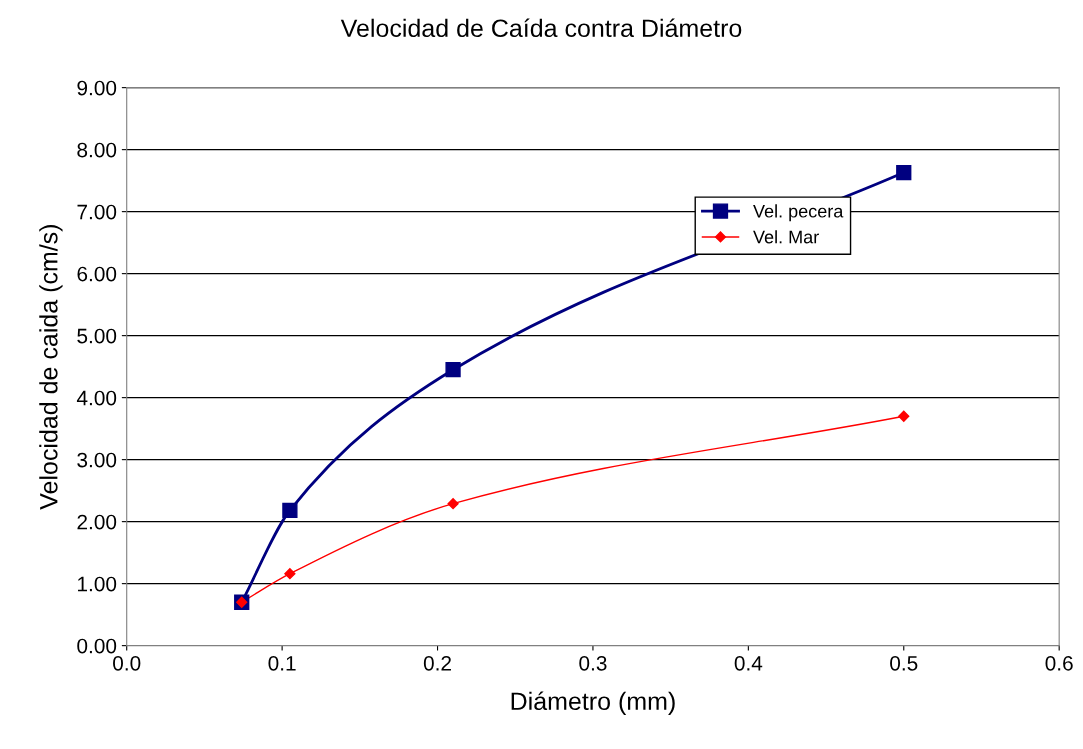 This screenshot has height=749, width=1083. Describe the element at coordinates (97, 274) in the screenshot. I see `y-tick-label: 6.00` at that location.